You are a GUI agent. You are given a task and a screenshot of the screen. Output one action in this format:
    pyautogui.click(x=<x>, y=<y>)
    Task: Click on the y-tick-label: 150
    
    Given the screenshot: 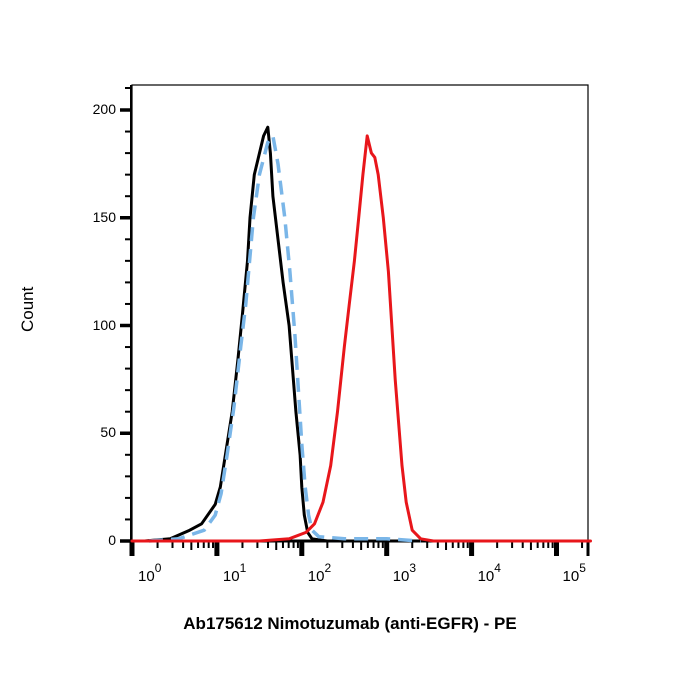 What is the action you would take?
    pyautogui.click(x=104, y=216)
    